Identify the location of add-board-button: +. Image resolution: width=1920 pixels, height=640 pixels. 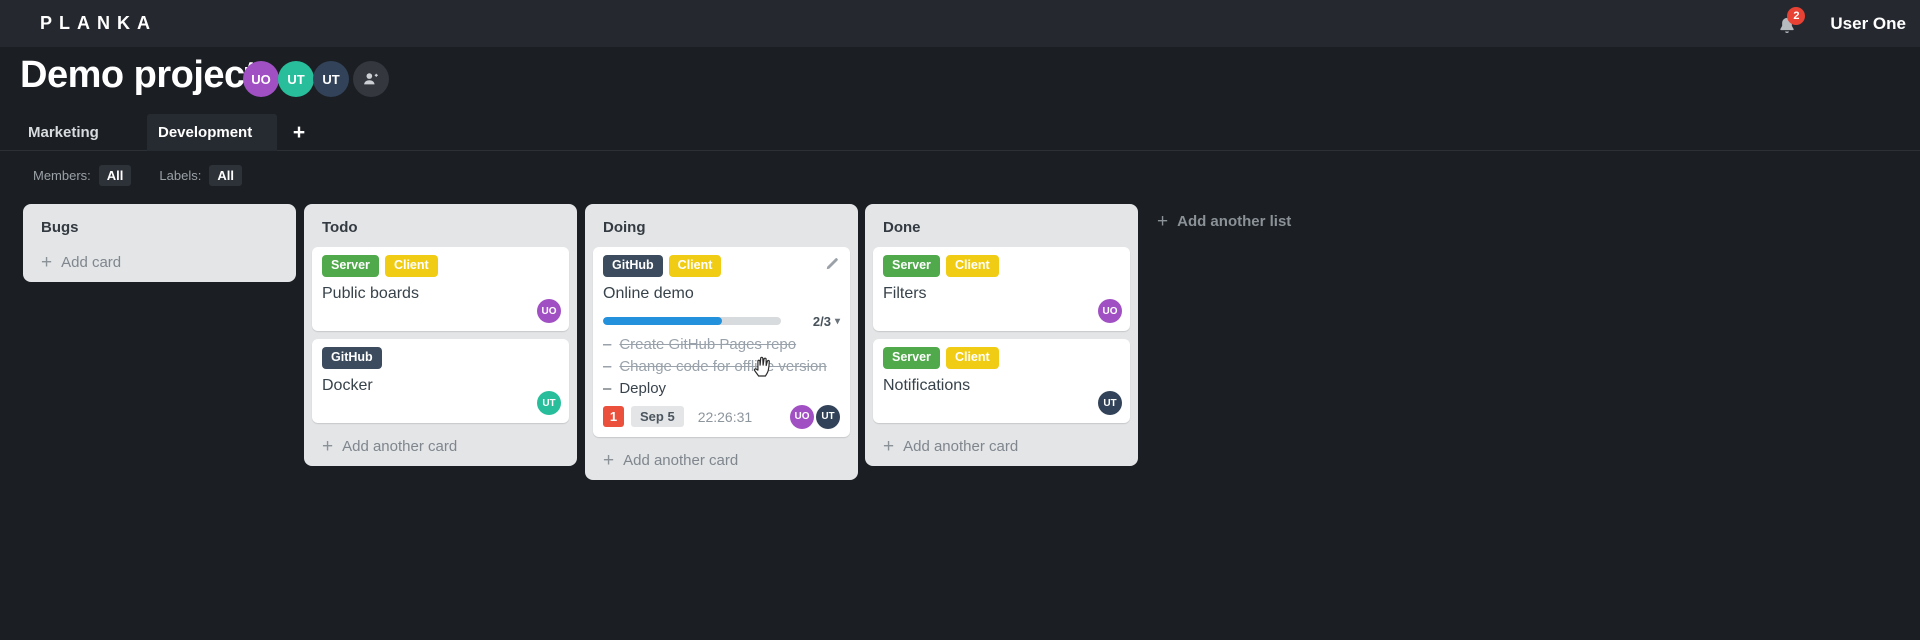
(299, 132).